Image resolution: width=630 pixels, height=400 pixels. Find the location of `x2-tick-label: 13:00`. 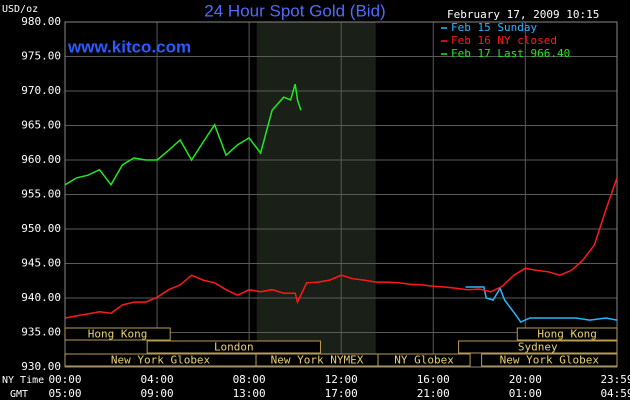

x2-tick-label: 13:00 is located at coordinates (249, 393).